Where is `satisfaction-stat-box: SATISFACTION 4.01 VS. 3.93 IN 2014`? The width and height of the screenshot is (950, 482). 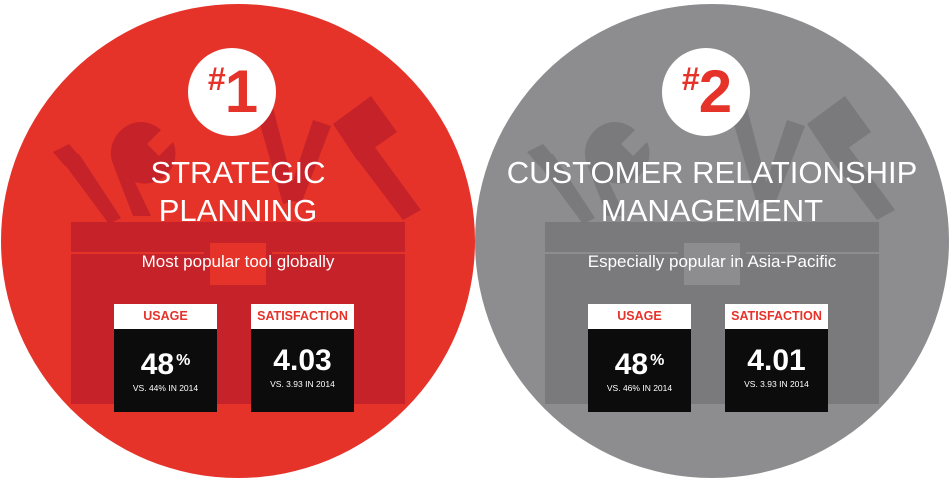 satisfaction-stat-box: SATISFACTION 4.01 VS. 3.93 IN 2014 is located at coordinates (776, 358).